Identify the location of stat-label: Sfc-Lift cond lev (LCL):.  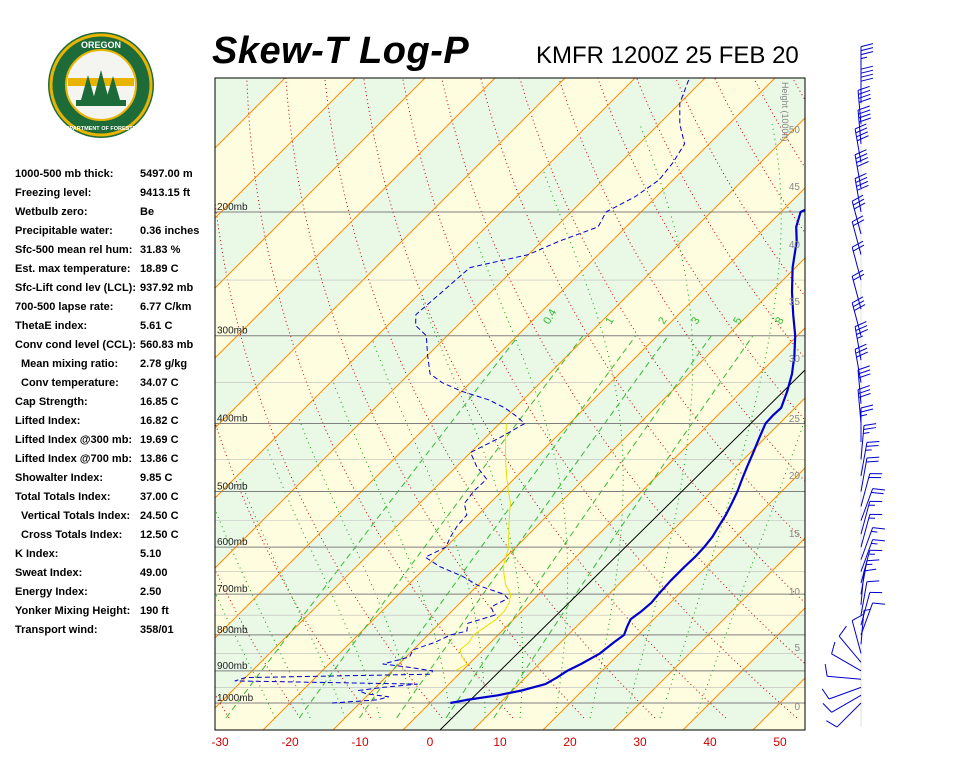
(75, 288).